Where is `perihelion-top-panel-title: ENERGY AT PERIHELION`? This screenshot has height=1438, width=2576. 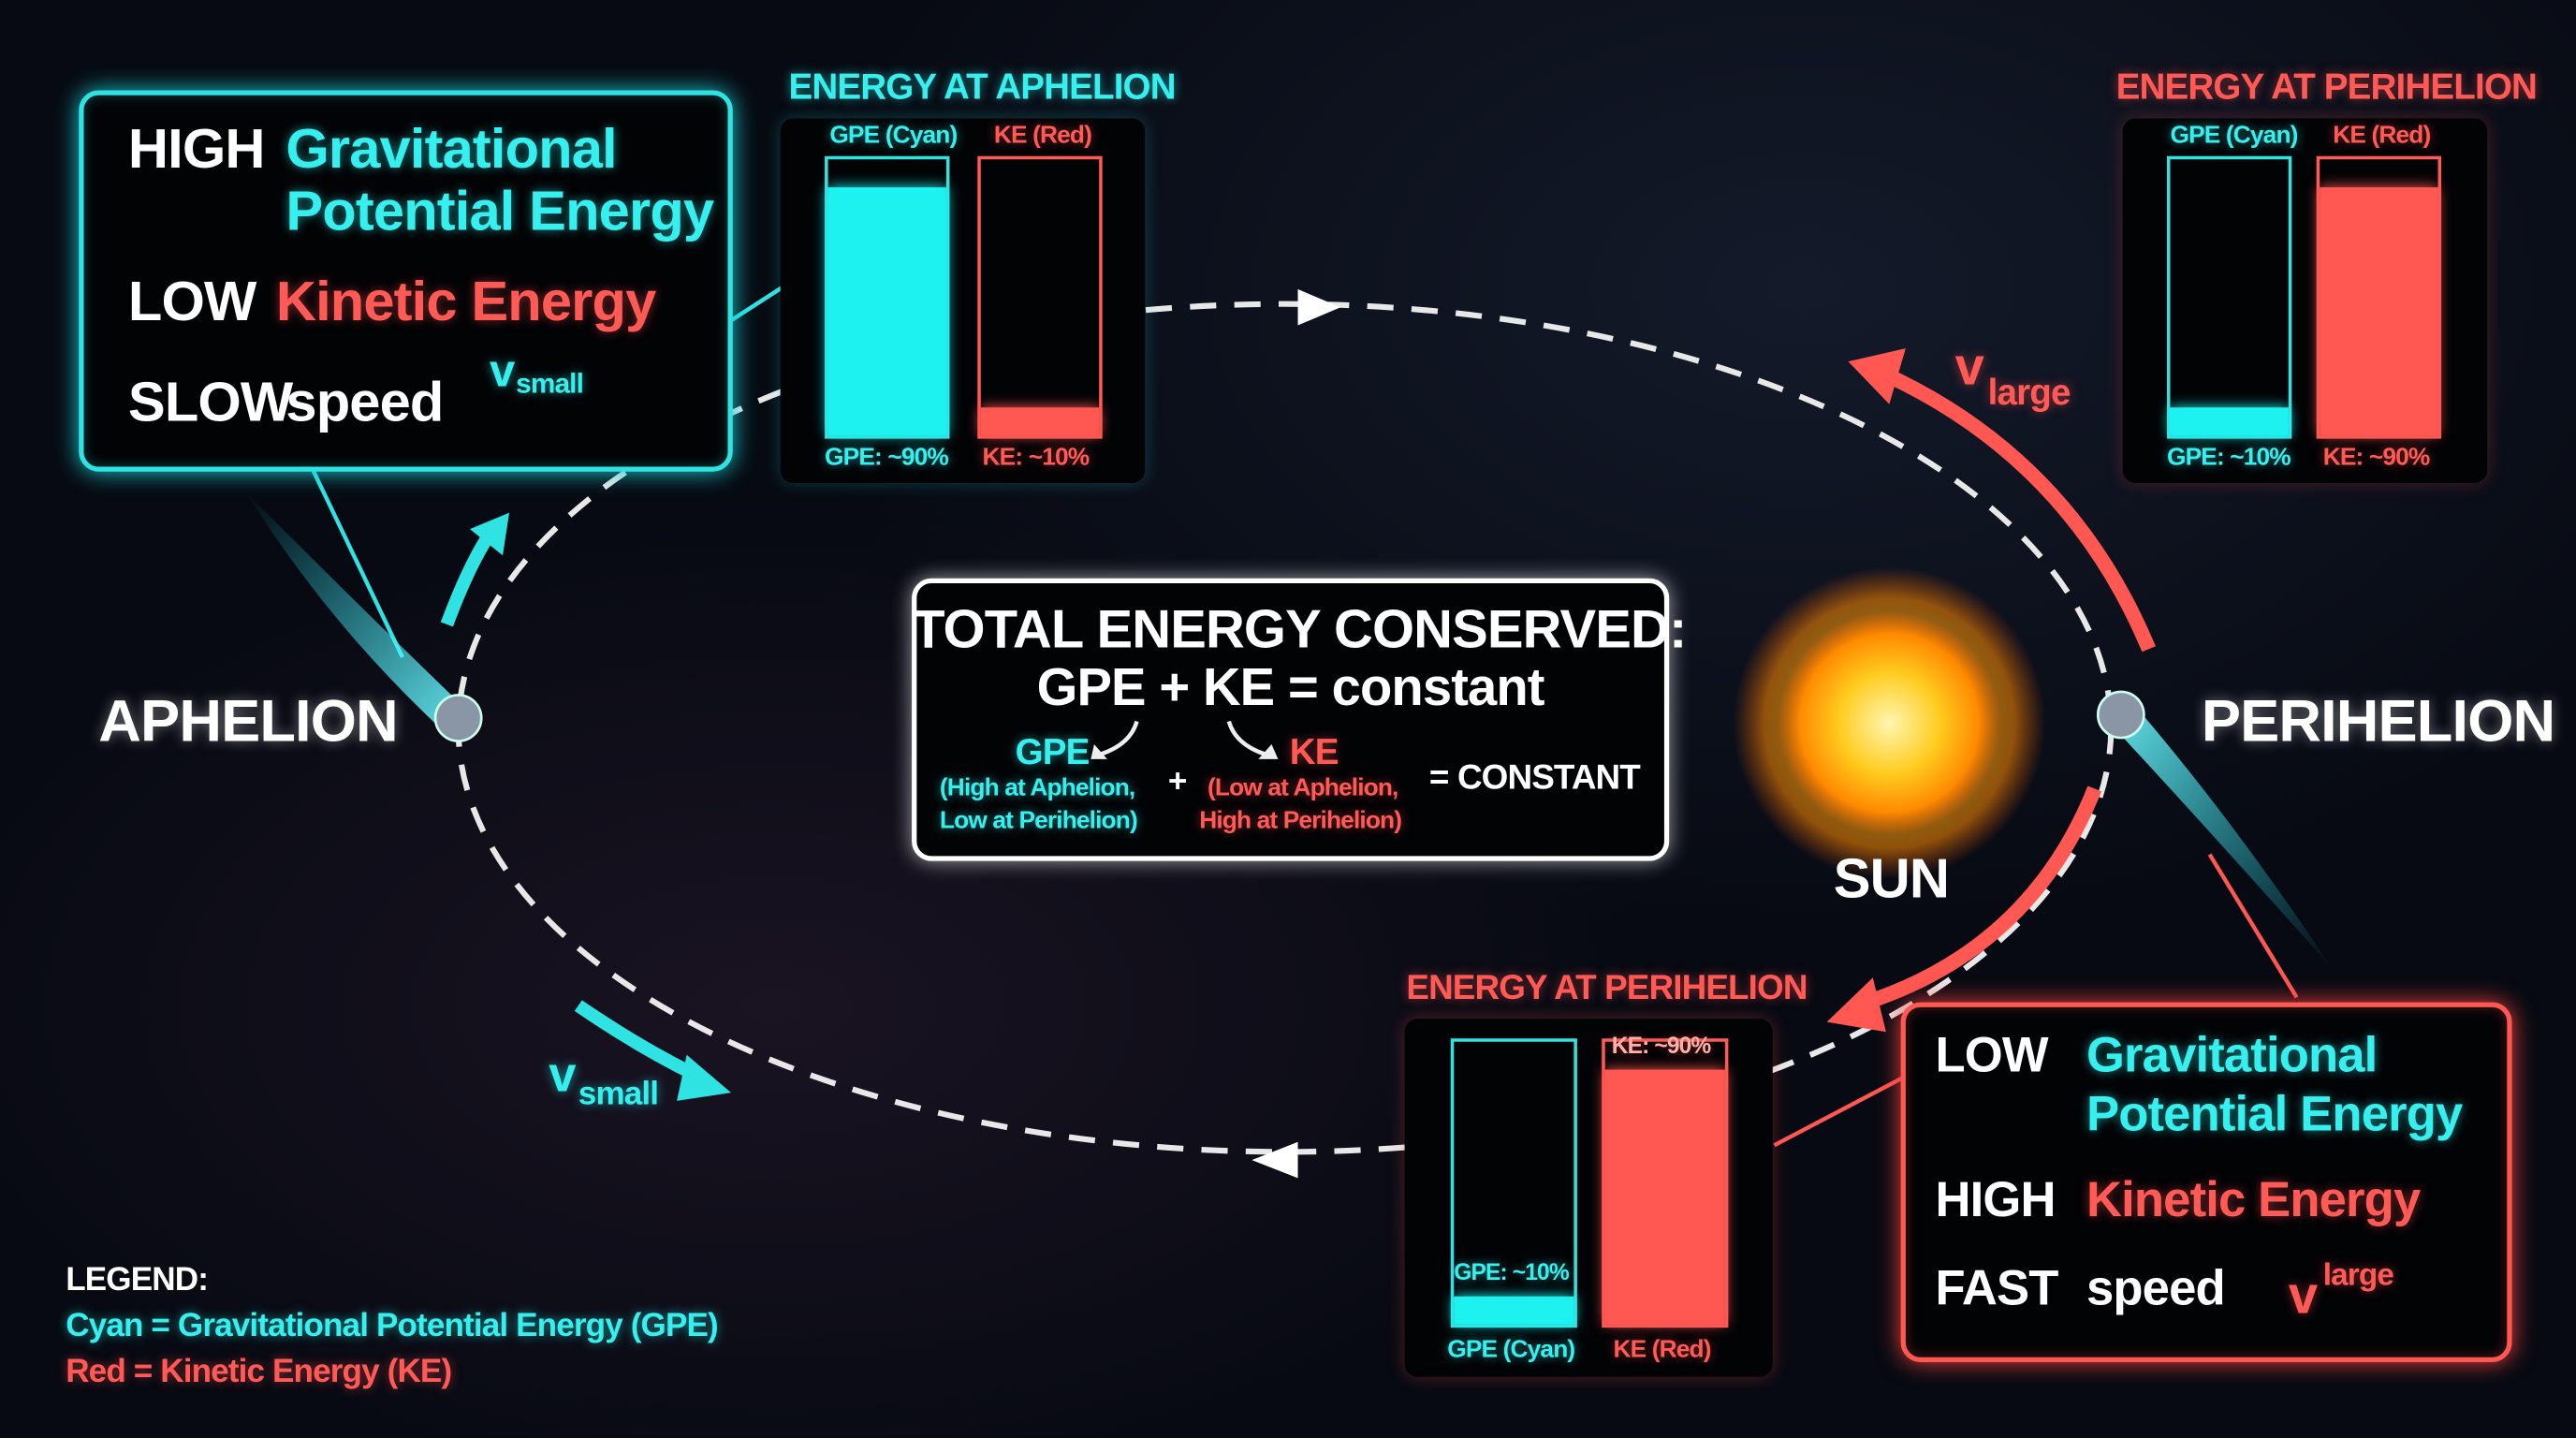 perihelion-top-panel-title: ENERGY AT PERIHELION is located at coordinates (2326, 87).